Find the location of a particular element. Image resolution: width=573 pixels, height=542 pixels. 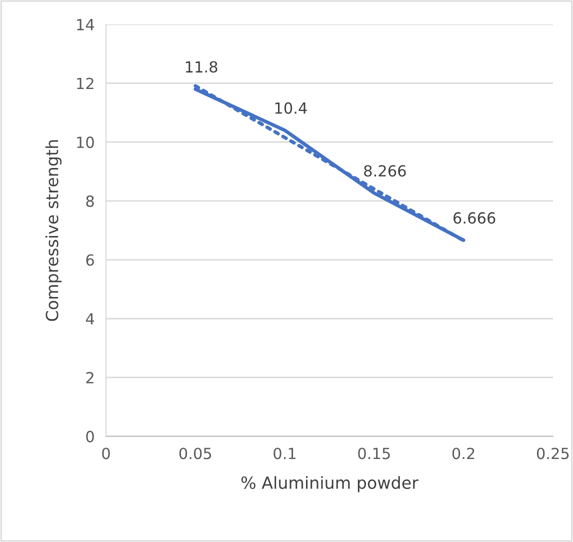

y-tick-label: 8 is located at coordinates (90, 201).